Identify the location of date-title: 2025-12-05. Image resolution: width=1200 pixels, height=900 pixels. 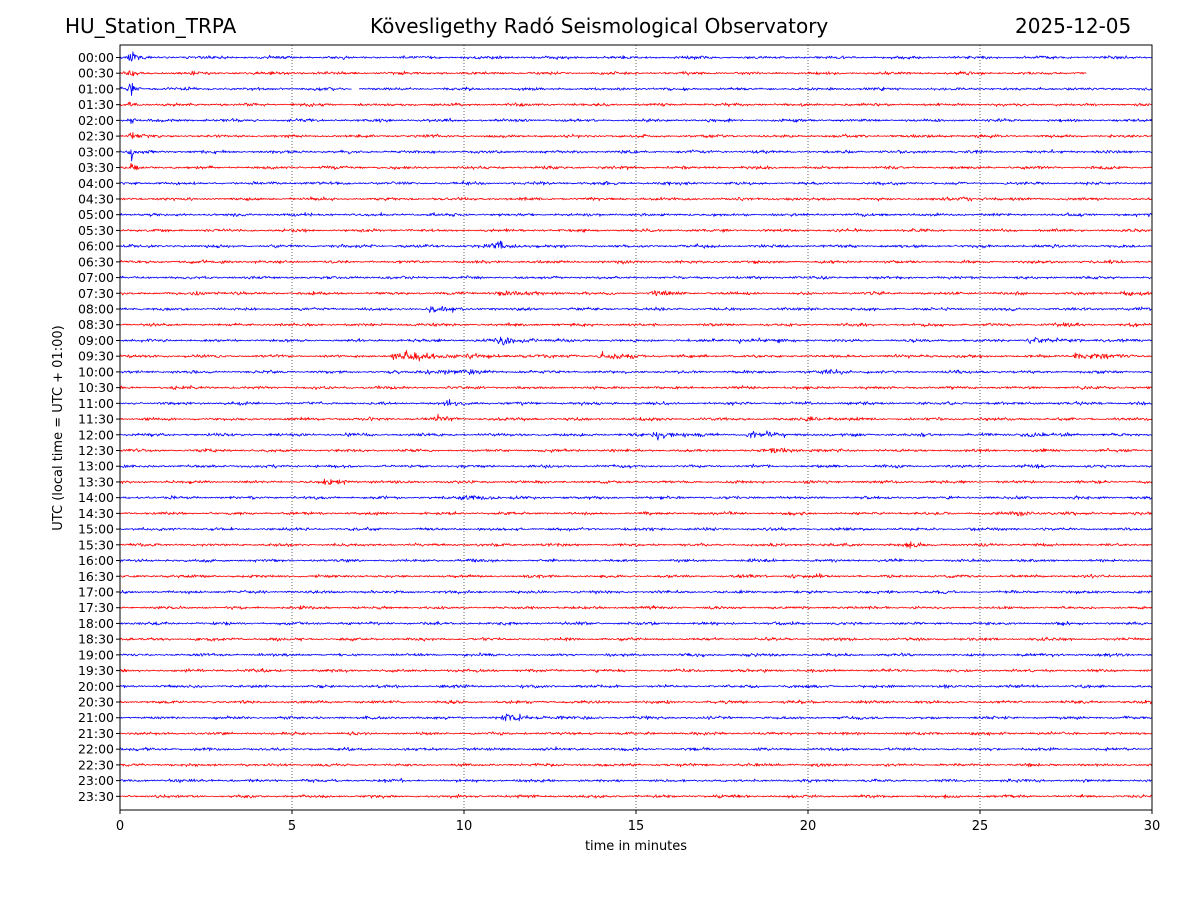
(1073, 26).